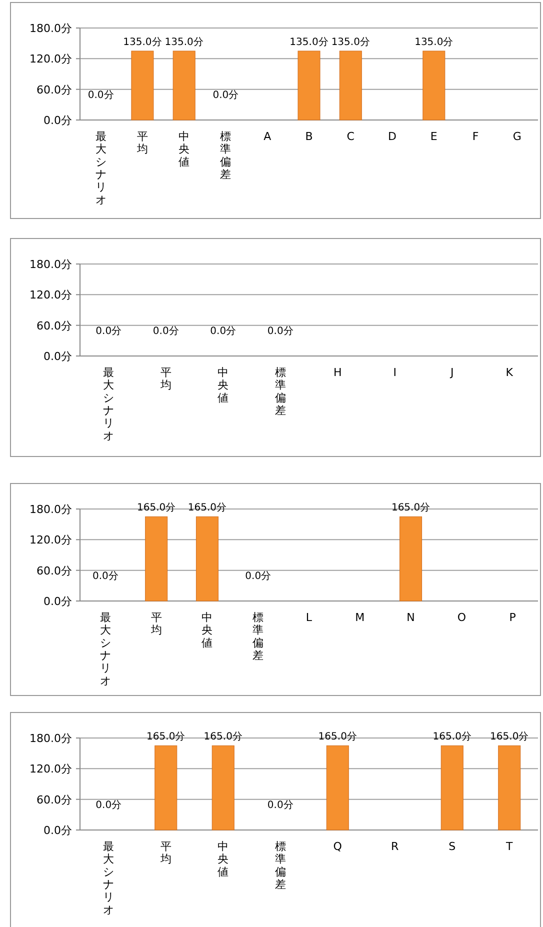  What do you see at coordinates (410, 617) in the screenshot?
I see `x-tick-label: N` at bounding box center [410, 617].